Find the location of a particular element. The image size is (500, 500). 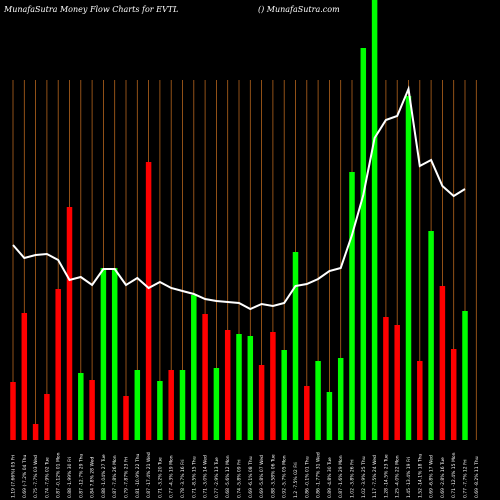

x-tick-label: 0.71 -3.0% 14 Wed is located at coordinates (206, 476).